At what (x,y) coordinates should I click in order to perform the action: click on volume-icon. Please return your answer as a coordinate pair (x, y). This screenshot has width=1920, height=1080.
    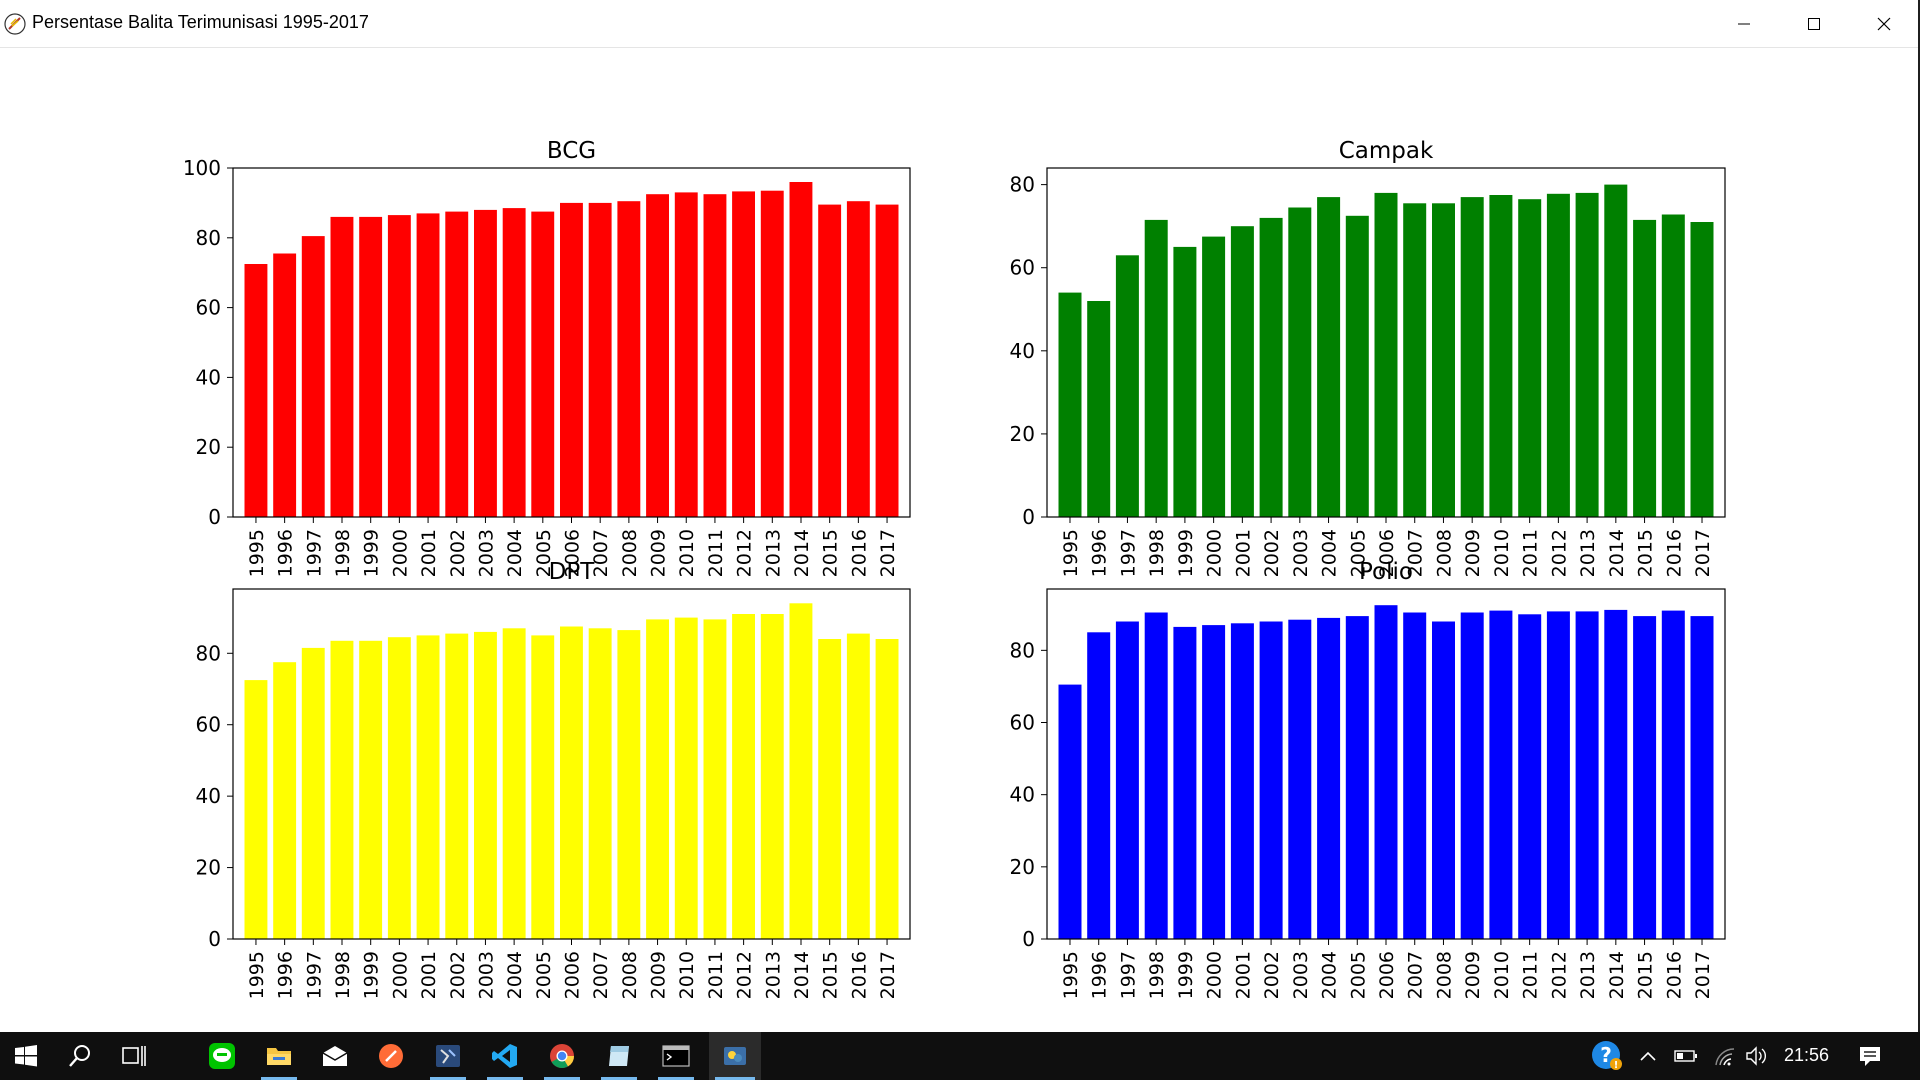
    Looking at the image, I should click on (1756, 1056).